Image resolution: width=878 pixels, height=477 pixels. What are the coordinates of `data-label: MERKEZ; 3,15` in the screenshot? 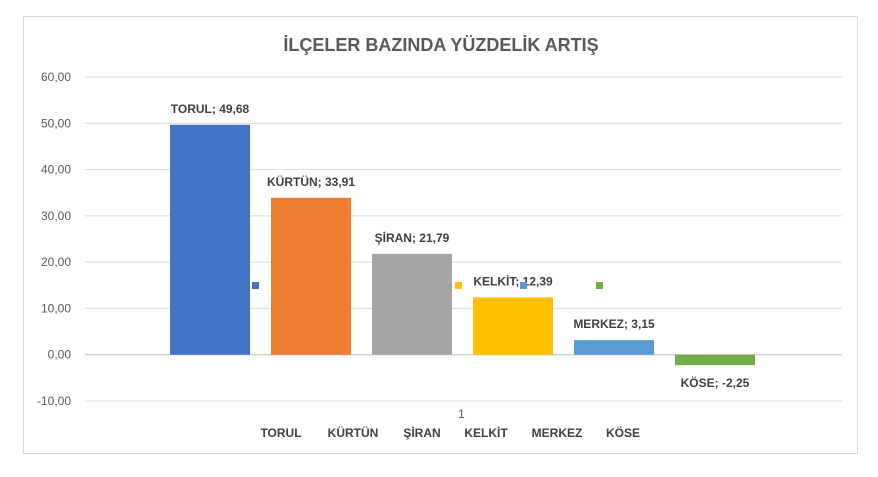 It's located at (614, 324).